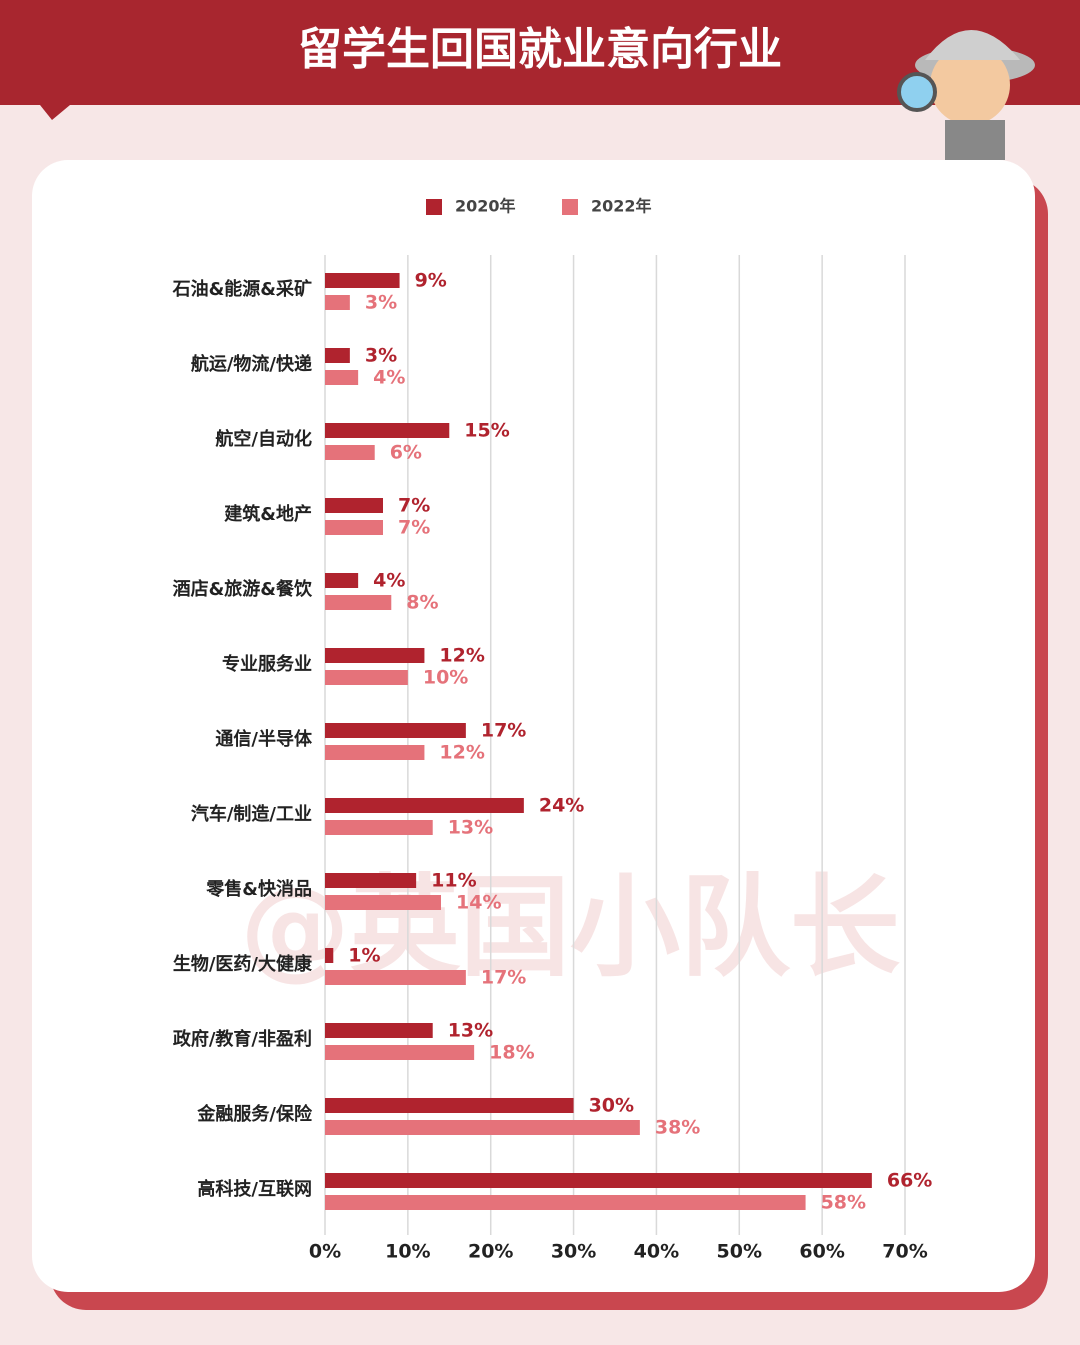 The width and height of the screenshot is (1080, 1345). Describe the element at coordinates (904, 1252) in the screenshot. I see `x-tick-label: 70%` at that location.